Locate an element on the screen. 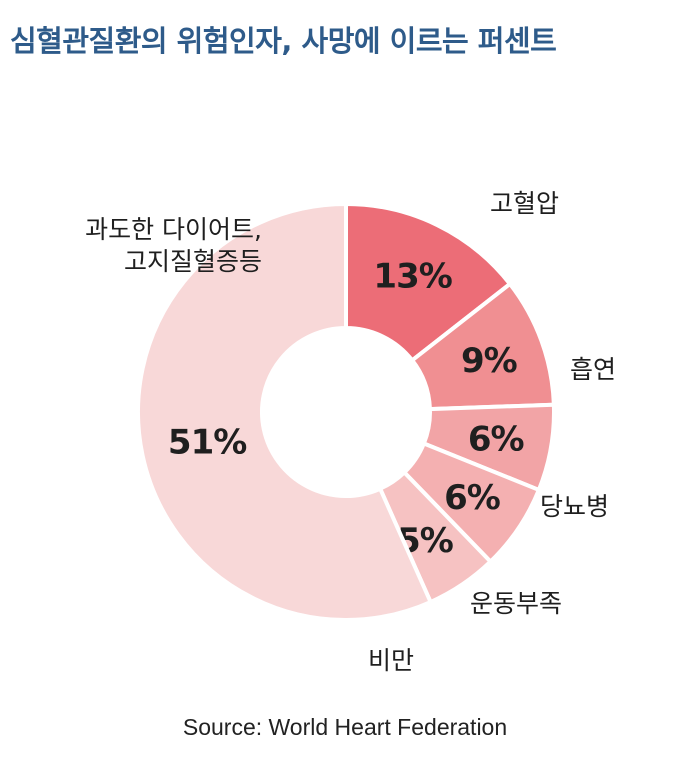  category-label-1: 흡연 is located at coordinates (593, 369).